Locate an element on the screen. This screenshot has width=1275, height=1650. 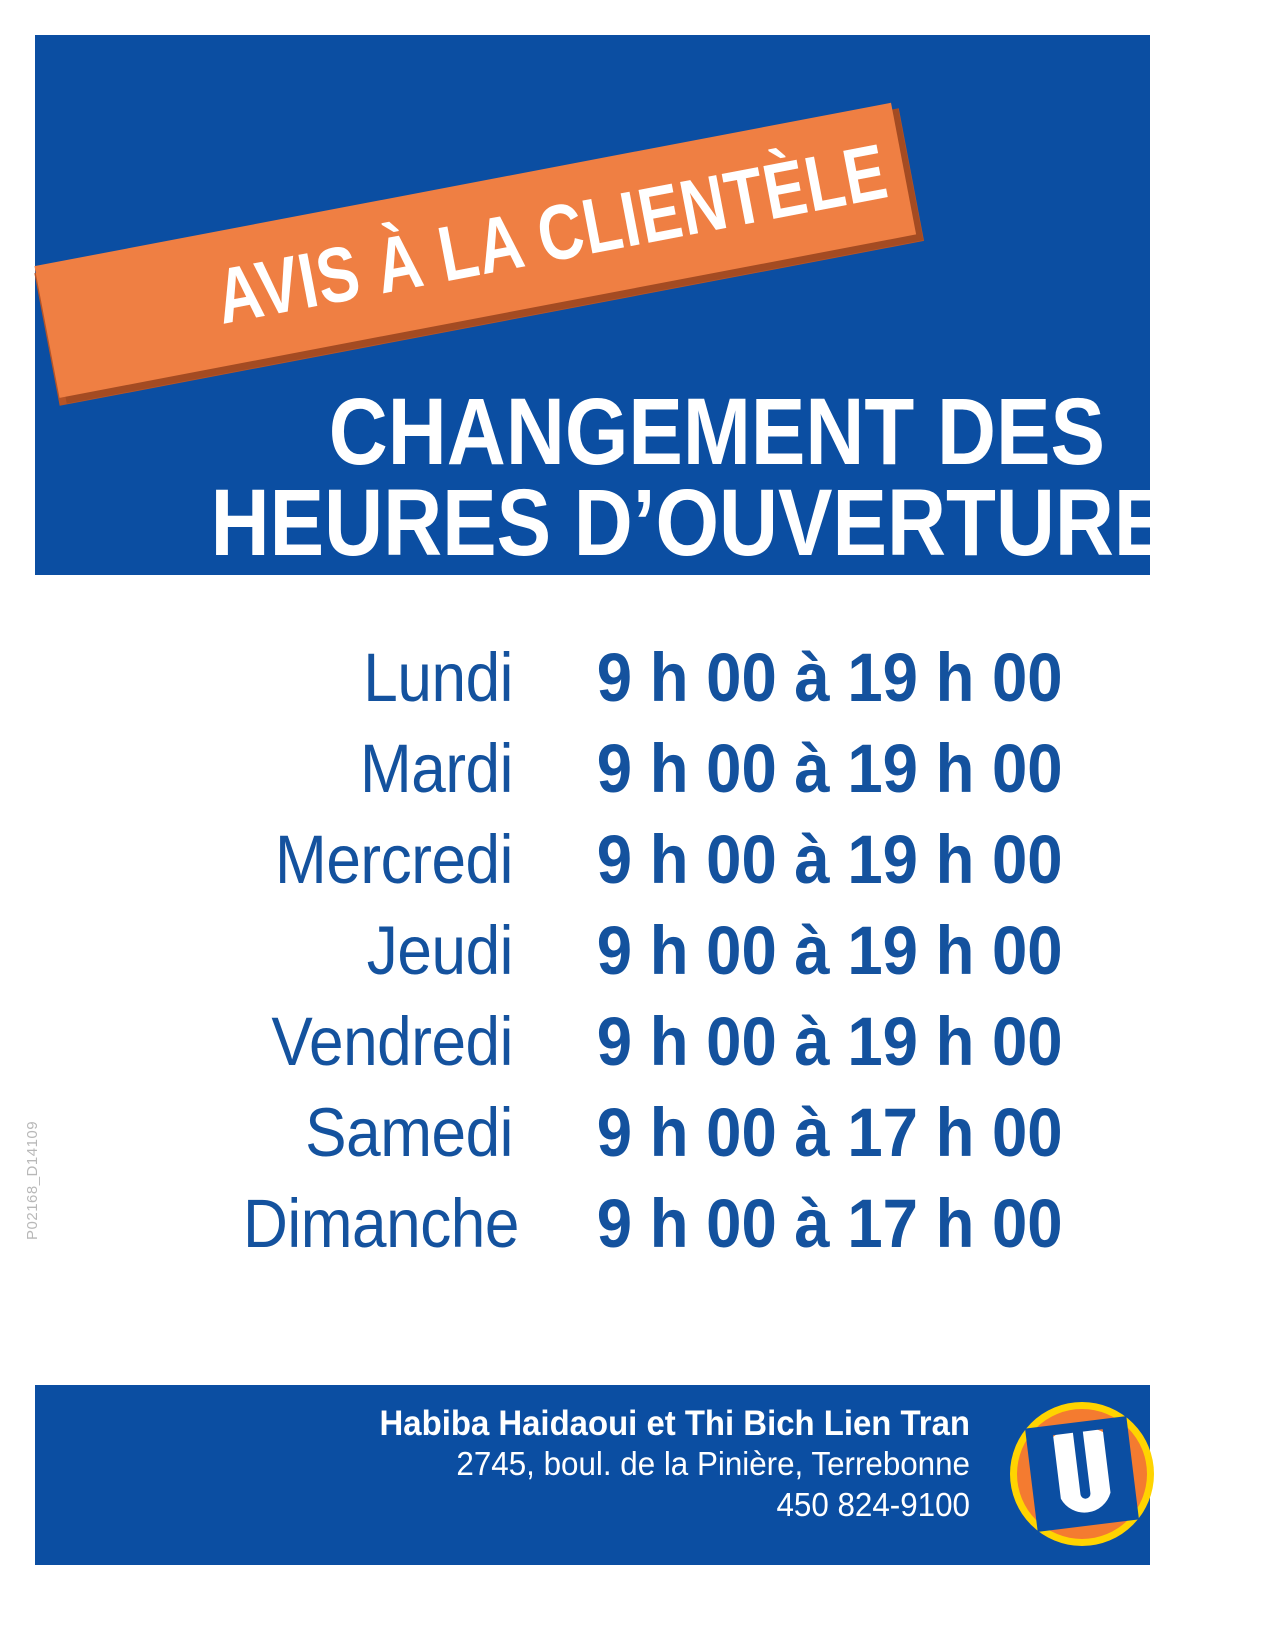
table-row: Samedi 9 h 00 à 17 h 00 is located at coordinates (637, 1138).